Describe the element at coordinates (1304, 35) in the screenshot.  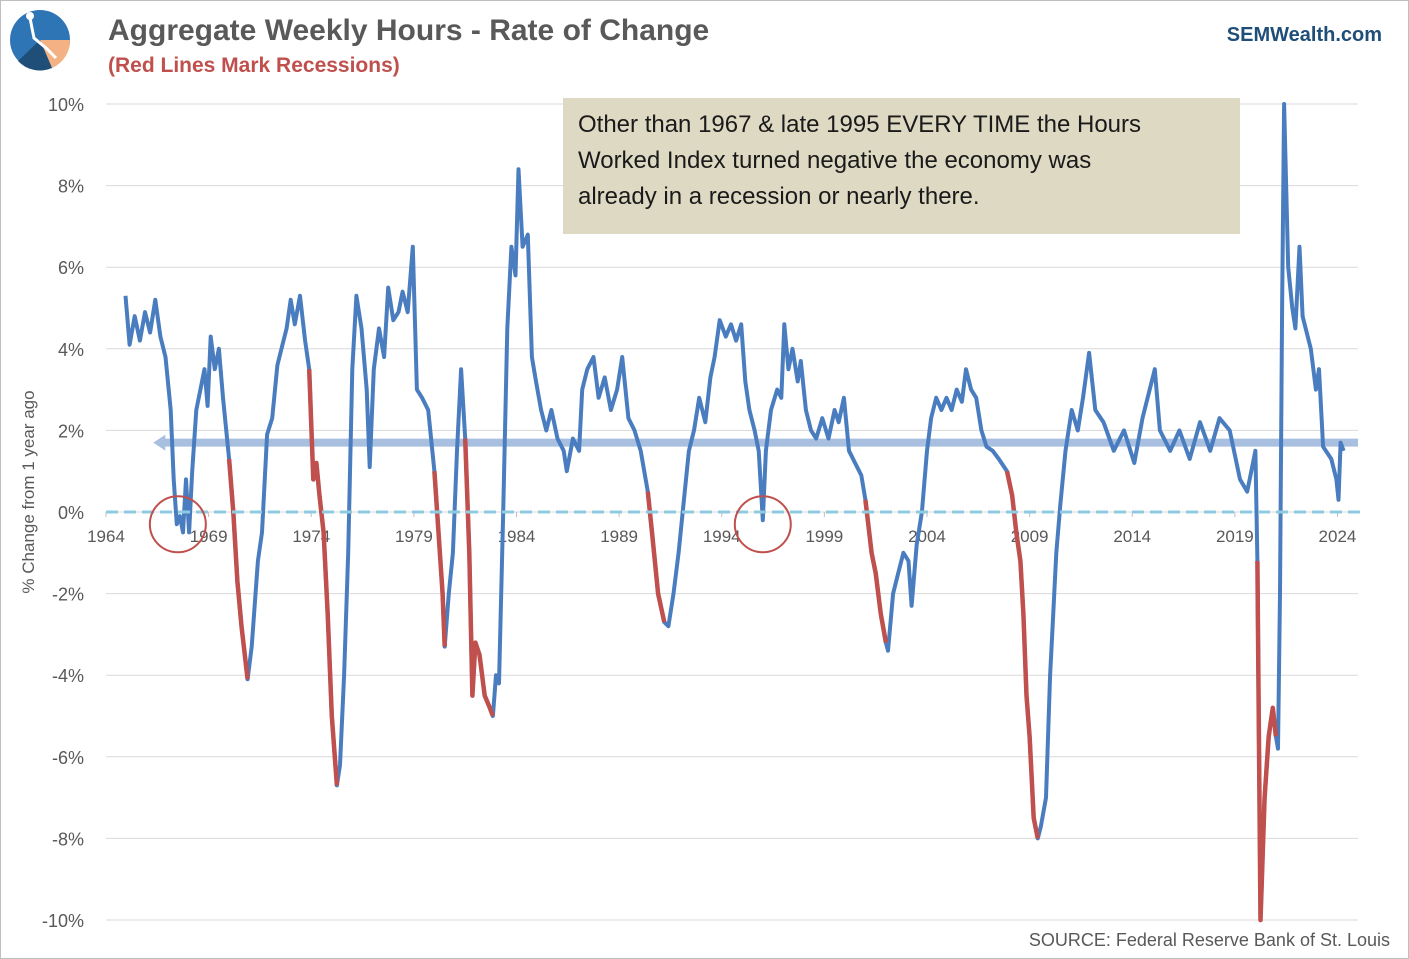
I see `brand: SEMWealth.com` at that location.